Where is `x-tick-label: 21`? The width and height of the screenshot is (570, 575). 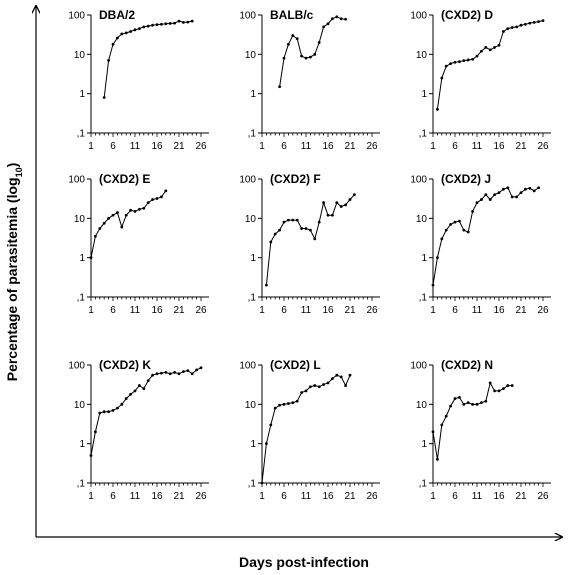 x-tick-label: 21 is located at coordinates (179, 310).